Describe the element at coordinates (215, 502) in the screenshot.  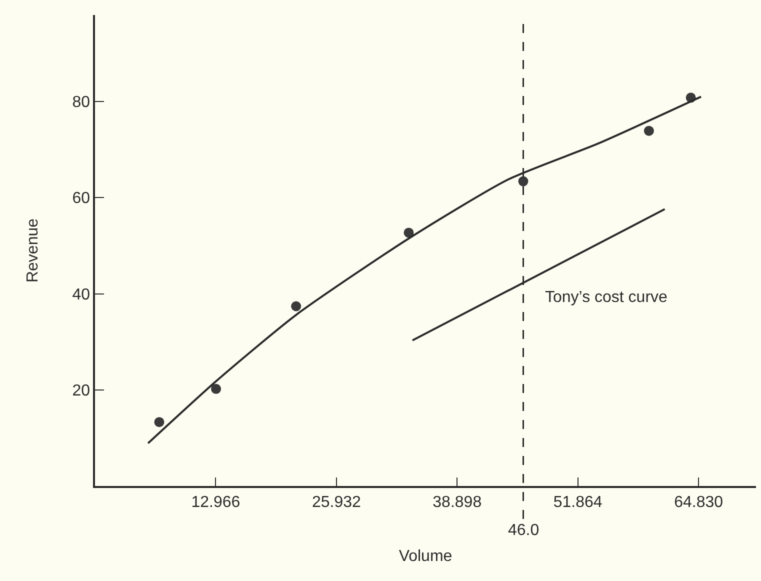
I see `x-tick-label: 12.966` at that location.